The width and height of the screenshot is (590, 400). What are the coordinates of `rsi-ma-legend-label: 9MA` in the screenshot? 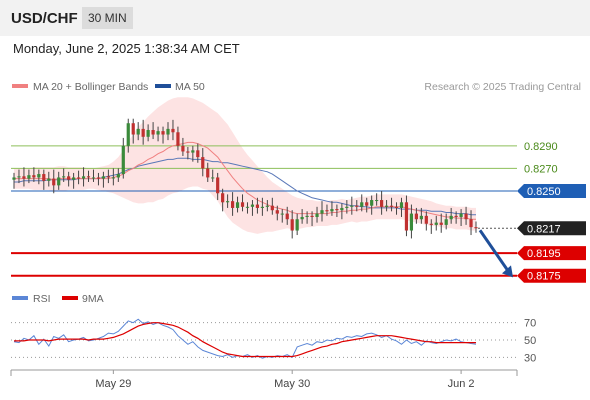 It's located at (93, 299).